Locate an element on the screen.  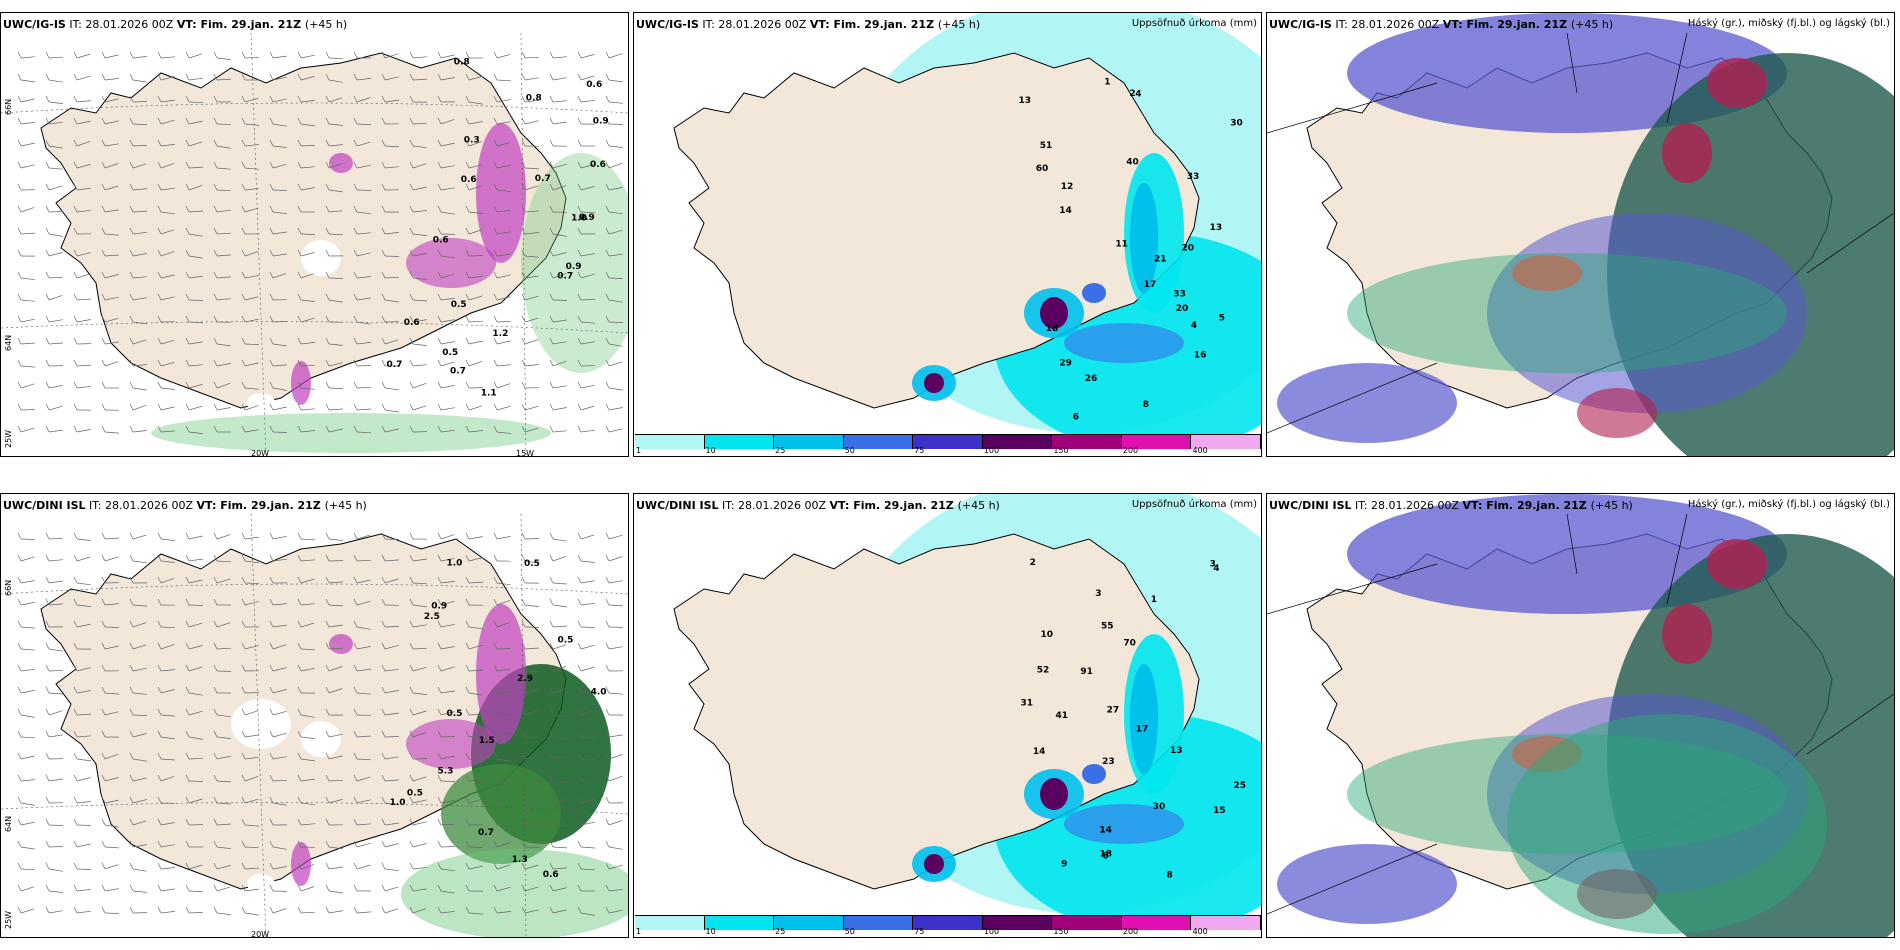
value-label: 1.5 is located at coordinates (487, 741).